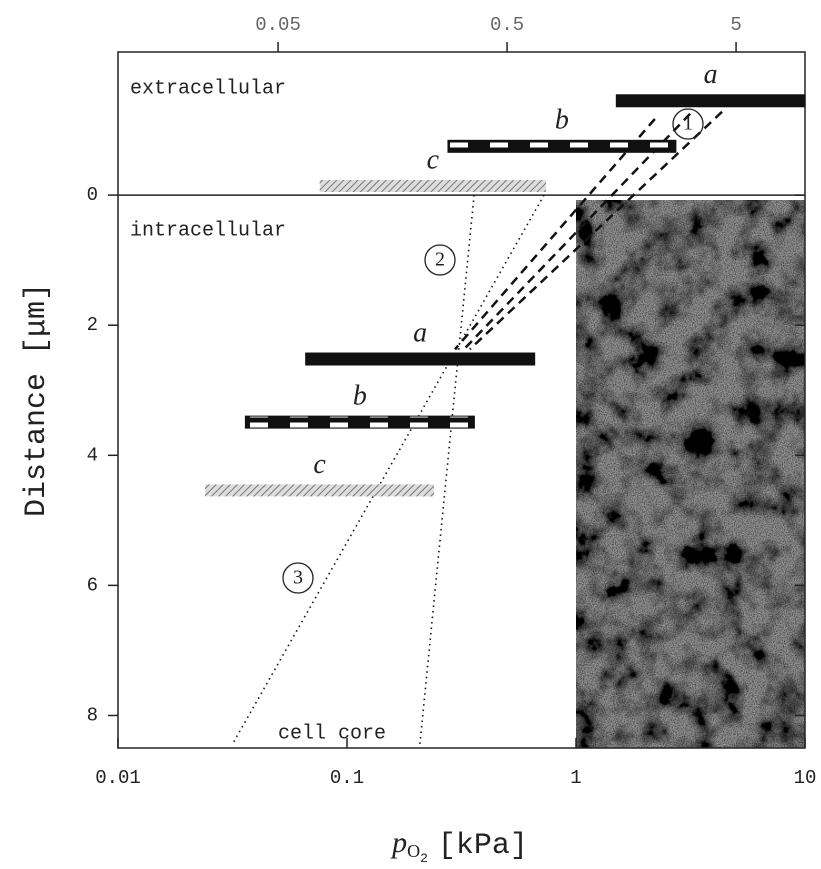  What do you see at coordinates (92, 455) in the screenshot?
I see `y-tick-label: 4` at bounding box center [92, 455].